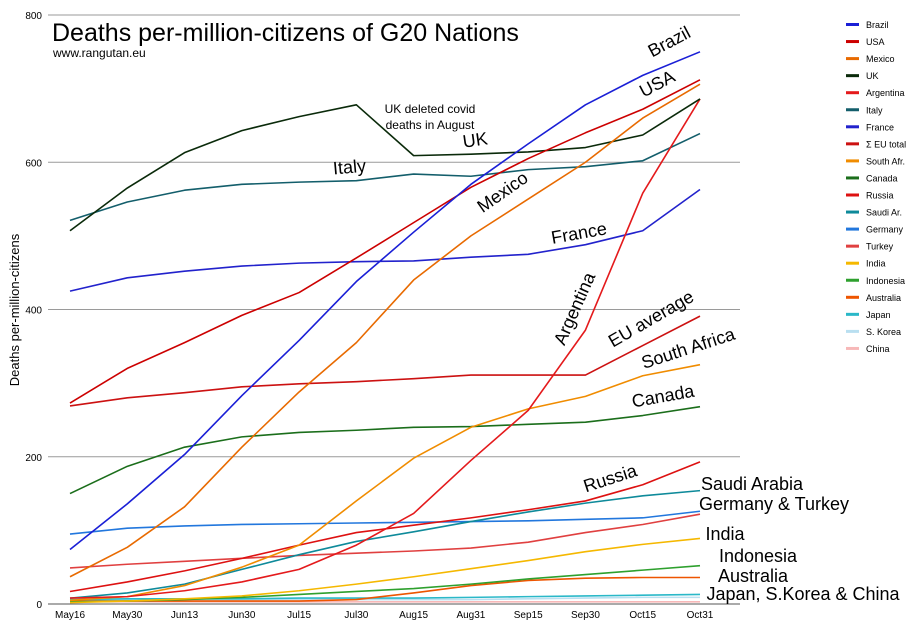 This screenshot has height=644, width=920. I want to click on series-label-australia: Australia, so click(753, 576).